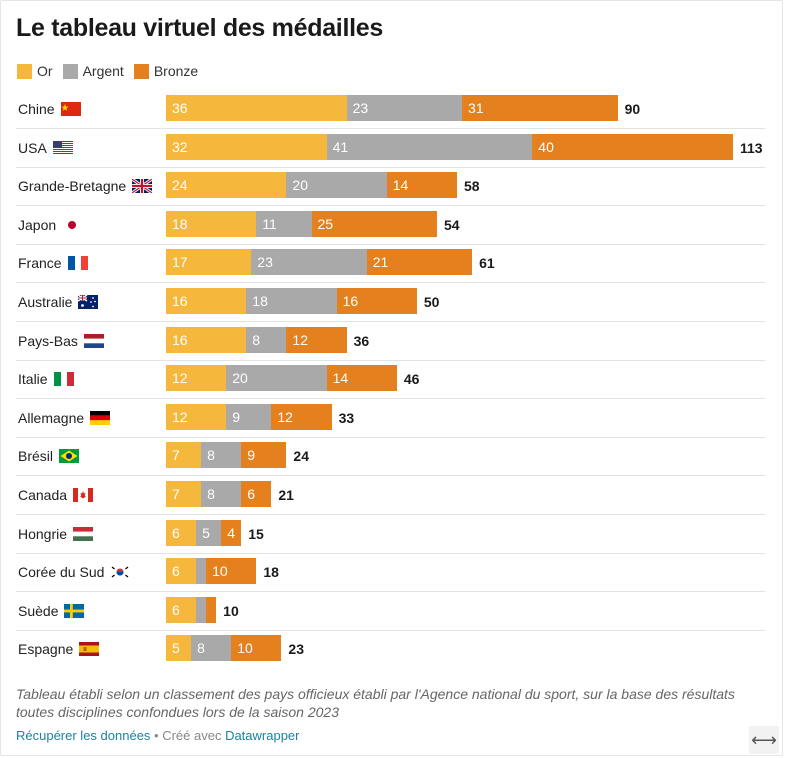 The image size is (785, 758). I want to click on netherlands-flag-icon, so click(93, 340).